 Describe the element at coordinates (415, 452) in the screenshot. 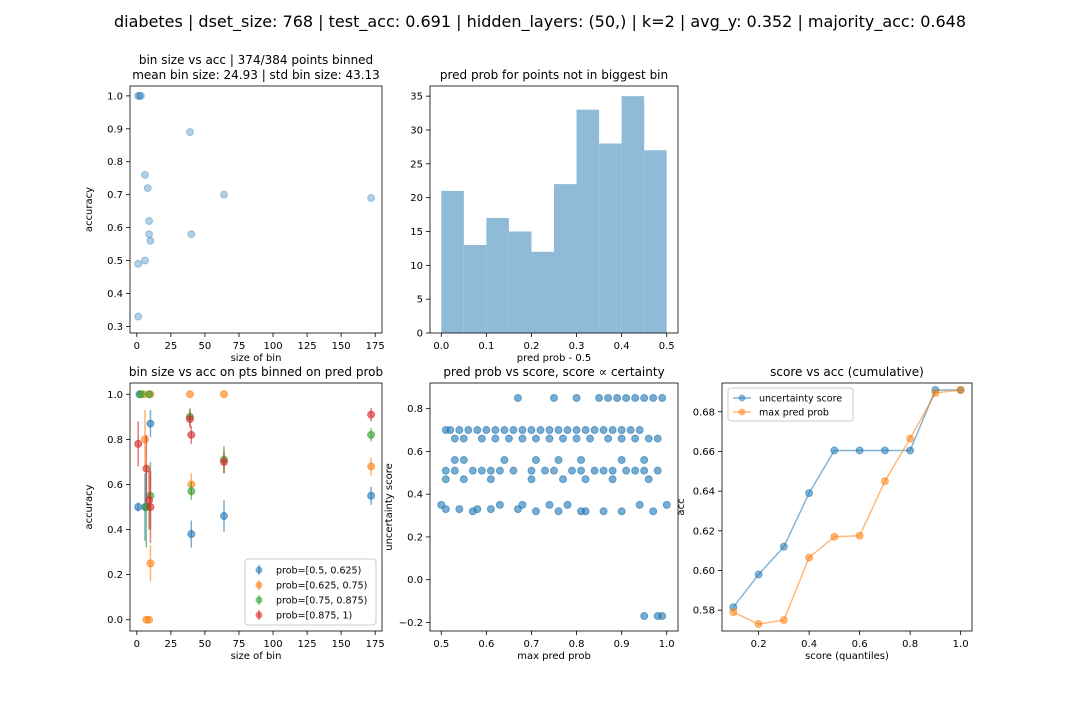

I see `y-tick-label: 0.6` at that location.